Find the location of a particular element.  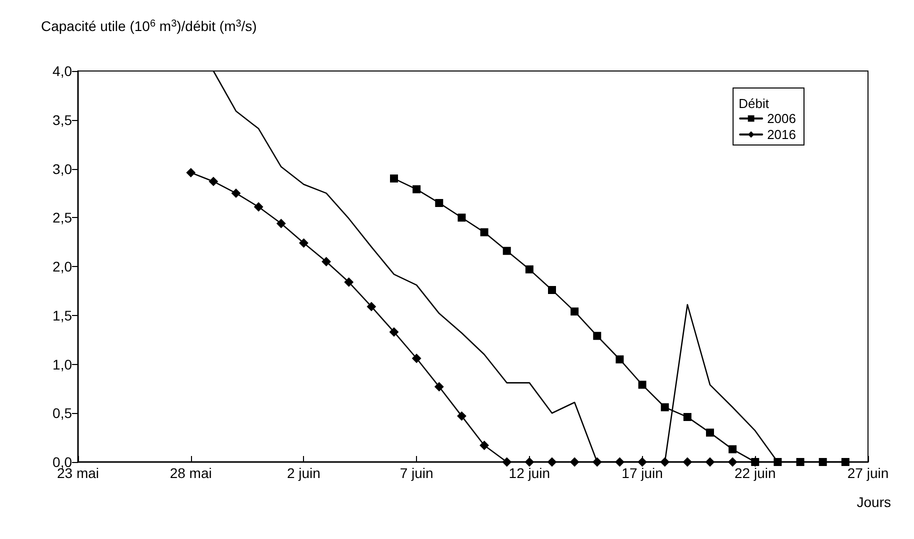

y-tick-label: 3,0 is located at coordinates (62, 168).